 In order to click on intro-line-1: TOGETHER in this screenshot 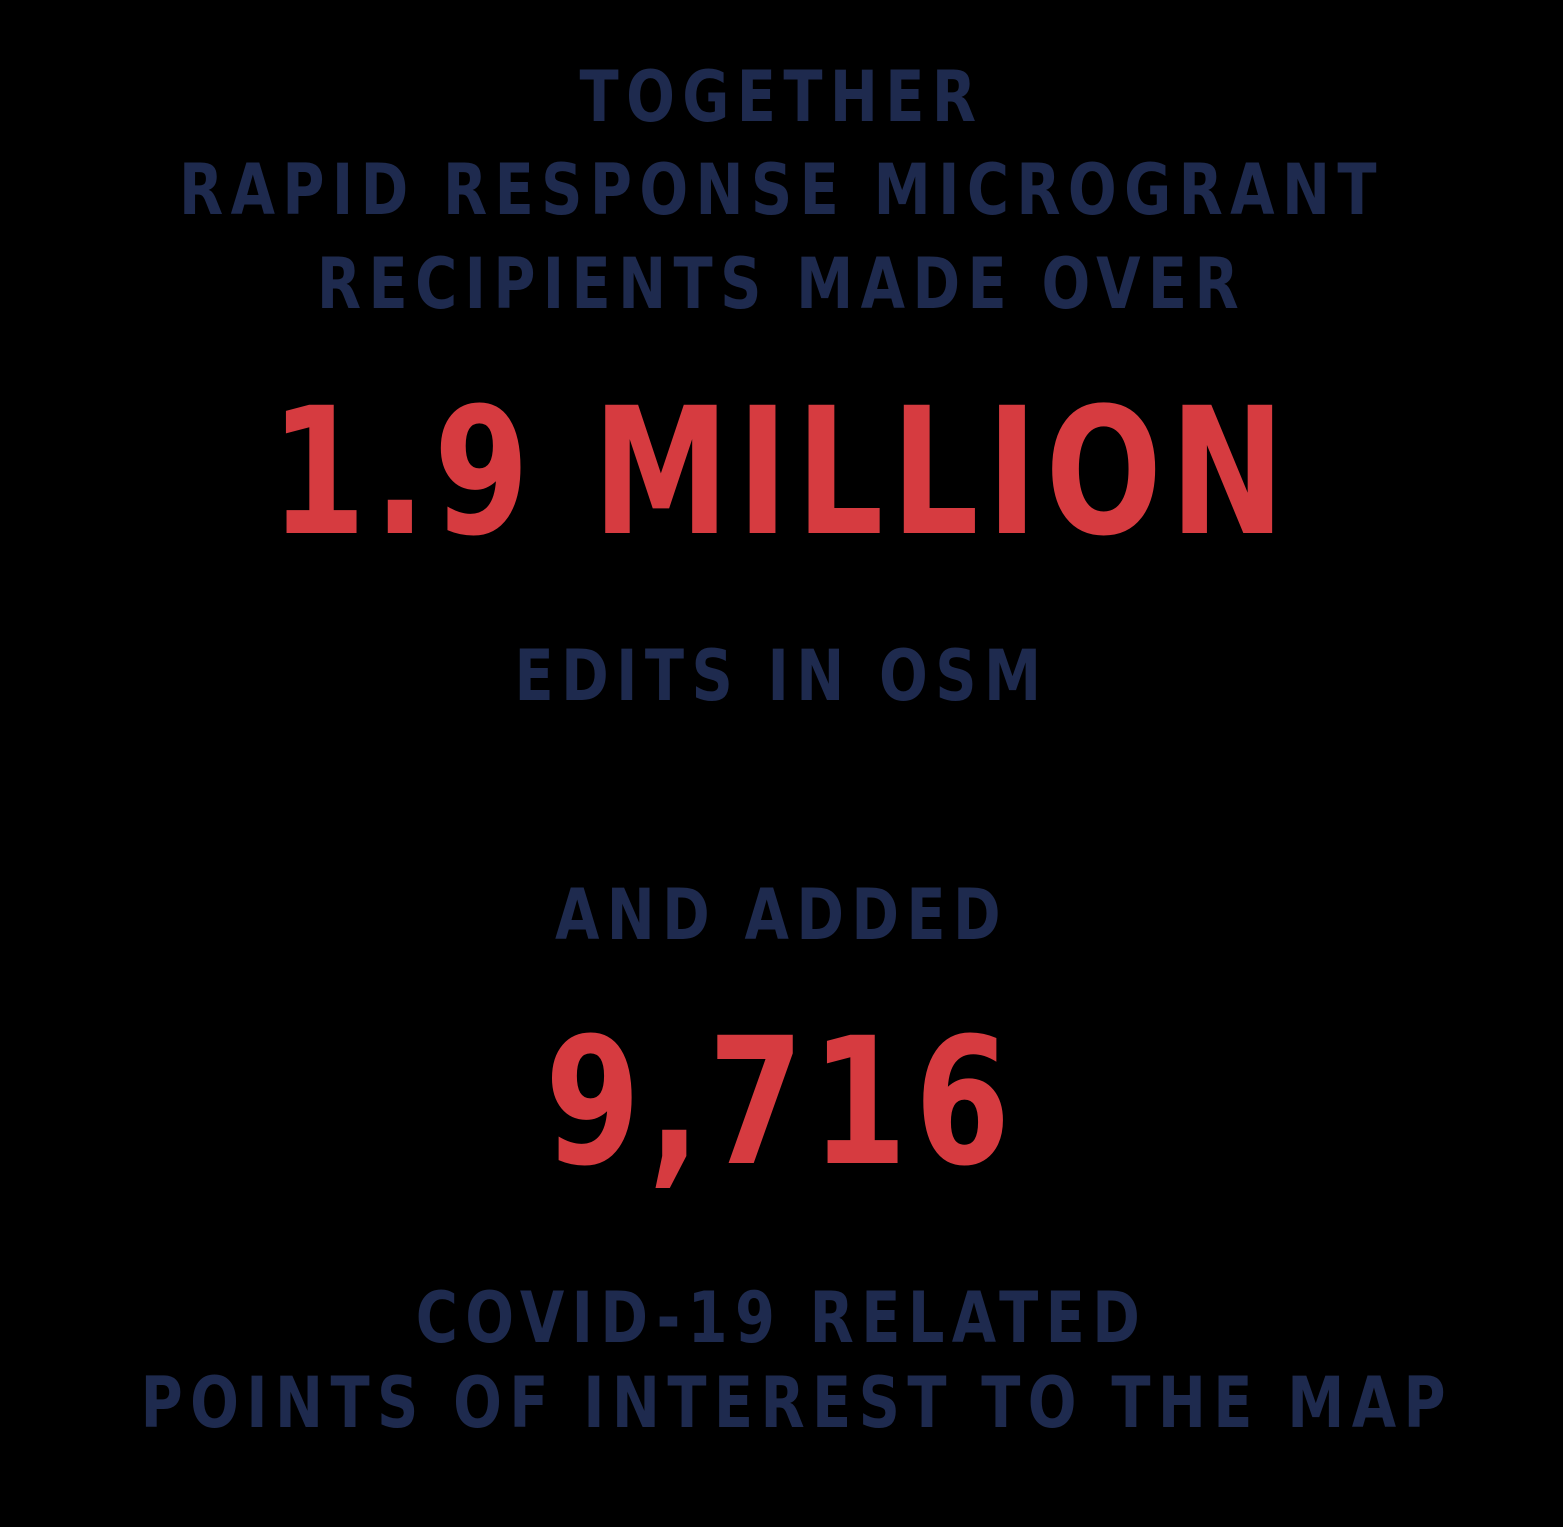, I will do `click(781, 97)`.